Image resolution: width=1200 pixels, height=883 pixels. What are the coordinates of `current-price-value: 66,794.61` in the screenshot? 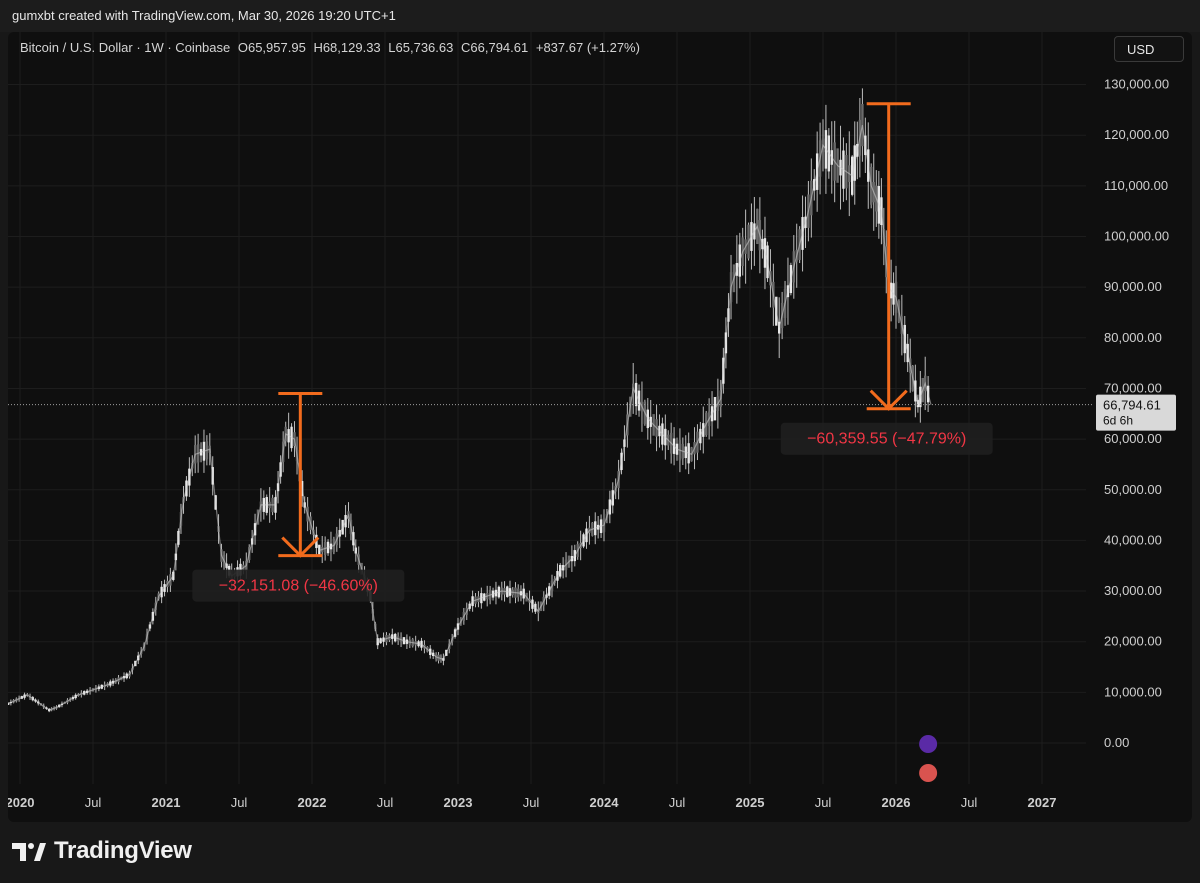 It's located at (1132, 405).